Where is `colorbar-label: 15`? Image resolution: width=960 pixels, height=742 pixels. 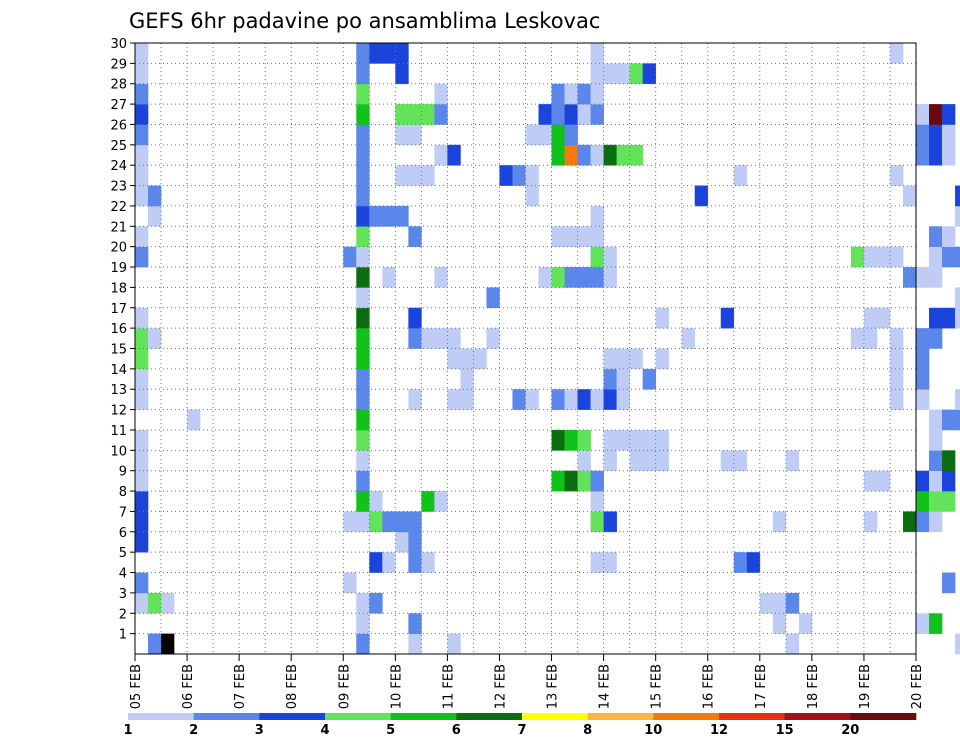
colorbar-label: 15 is located at coordinates (785, 730).